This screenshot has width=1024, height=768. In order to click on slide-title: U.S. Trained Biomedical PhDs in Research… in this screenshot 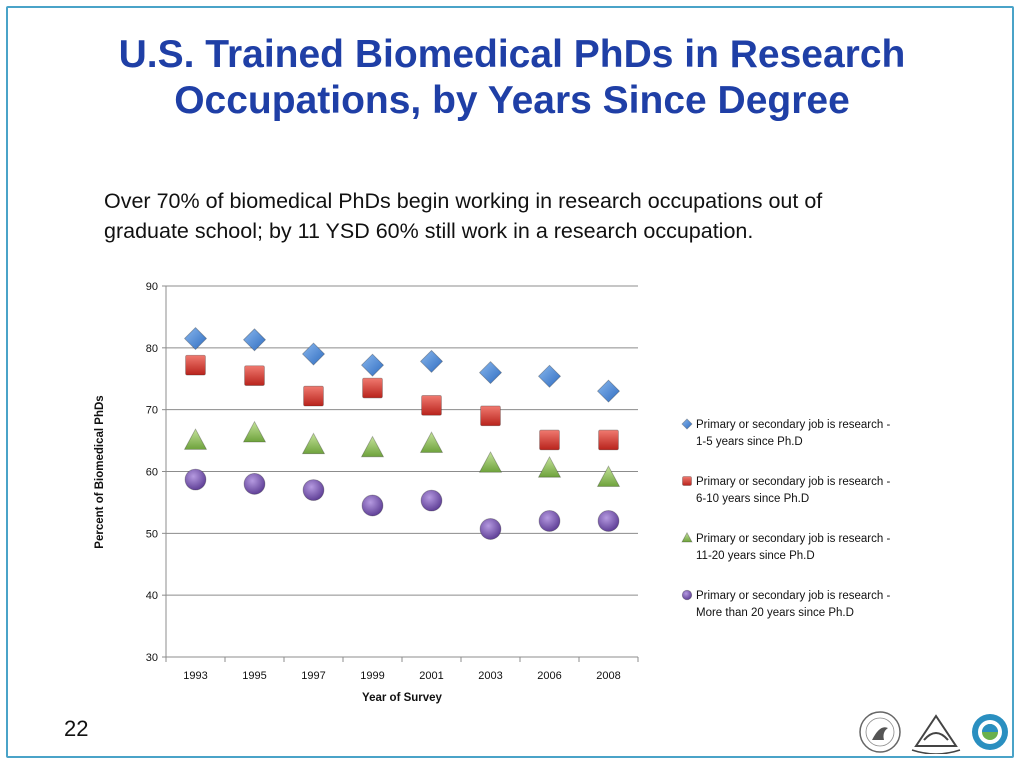, I will do `click(512, 78)`.